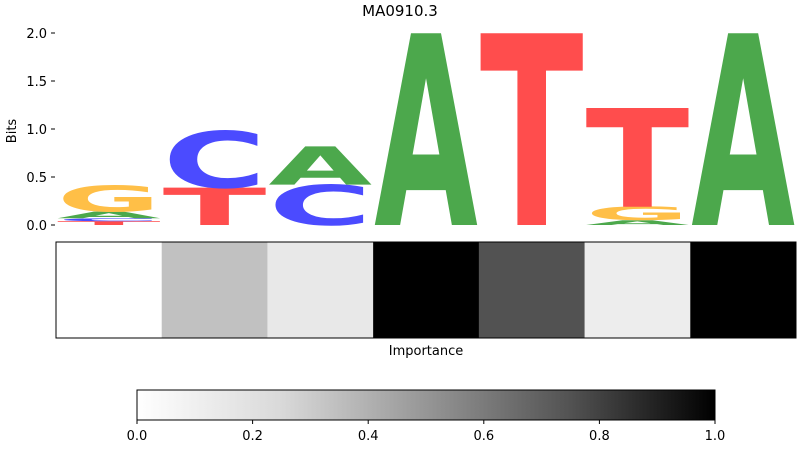 This screenshot has width=800, height=450. What do you see at coordinates (252, 436) in the screenshot?
I see `colorbar-tick-label: 0.2` at bounding box center [252, 436].